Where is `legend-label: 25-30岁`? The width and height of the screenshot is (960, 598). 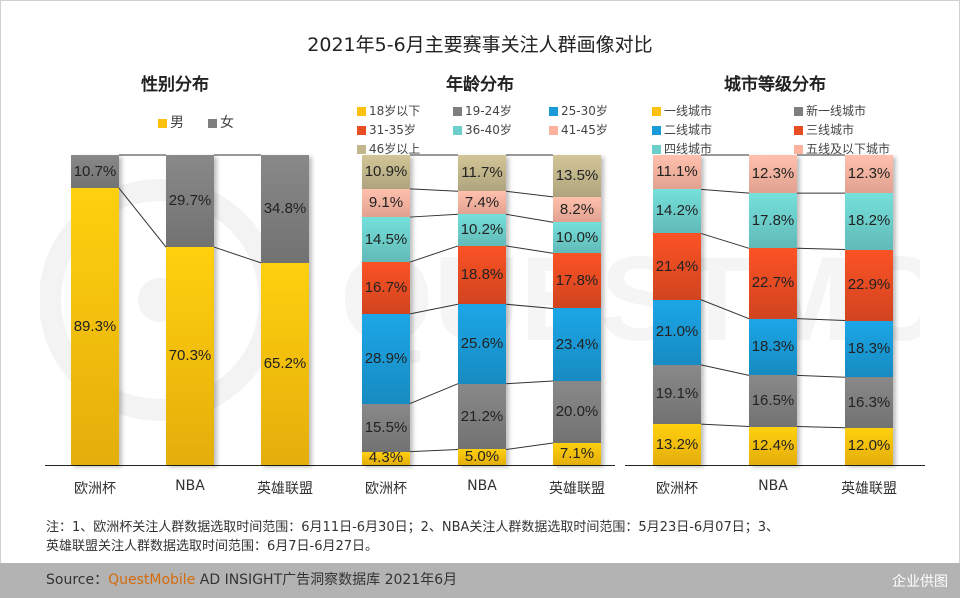 legend-label: 25-30岁 is located at coordinates (584, 111).